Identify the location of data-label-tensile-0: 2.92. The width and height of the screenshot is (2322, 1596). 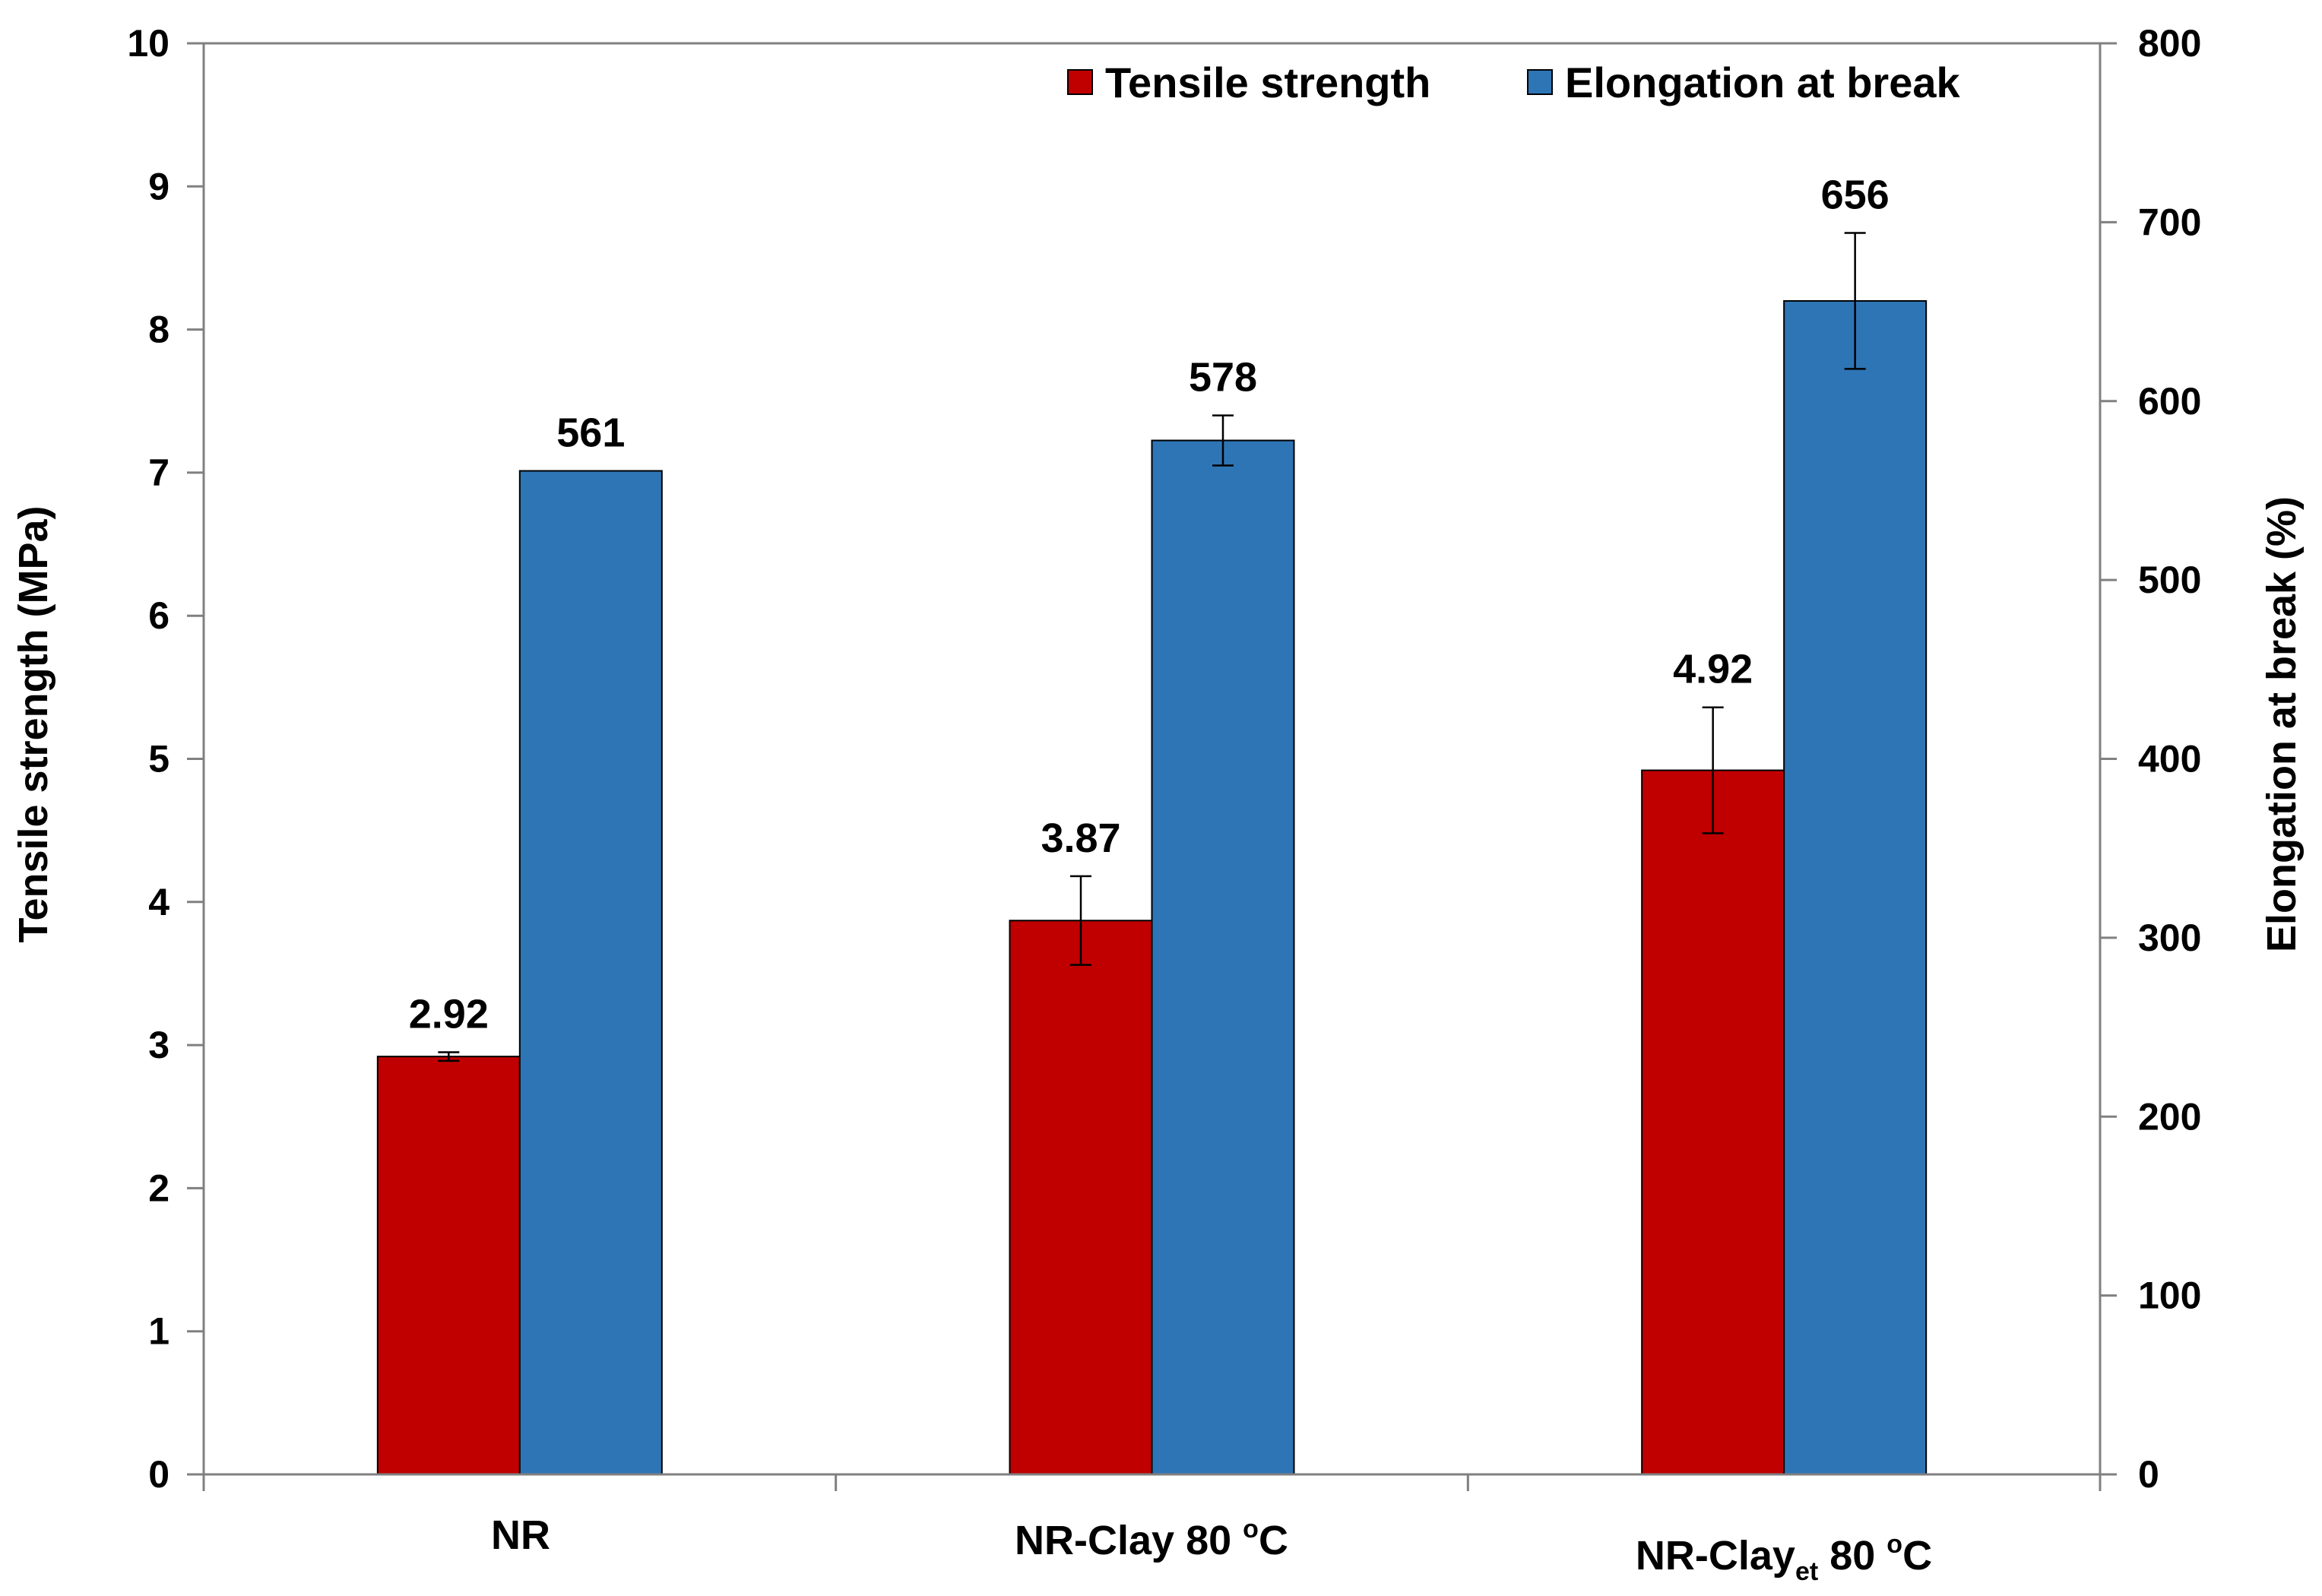
(449, 1015).